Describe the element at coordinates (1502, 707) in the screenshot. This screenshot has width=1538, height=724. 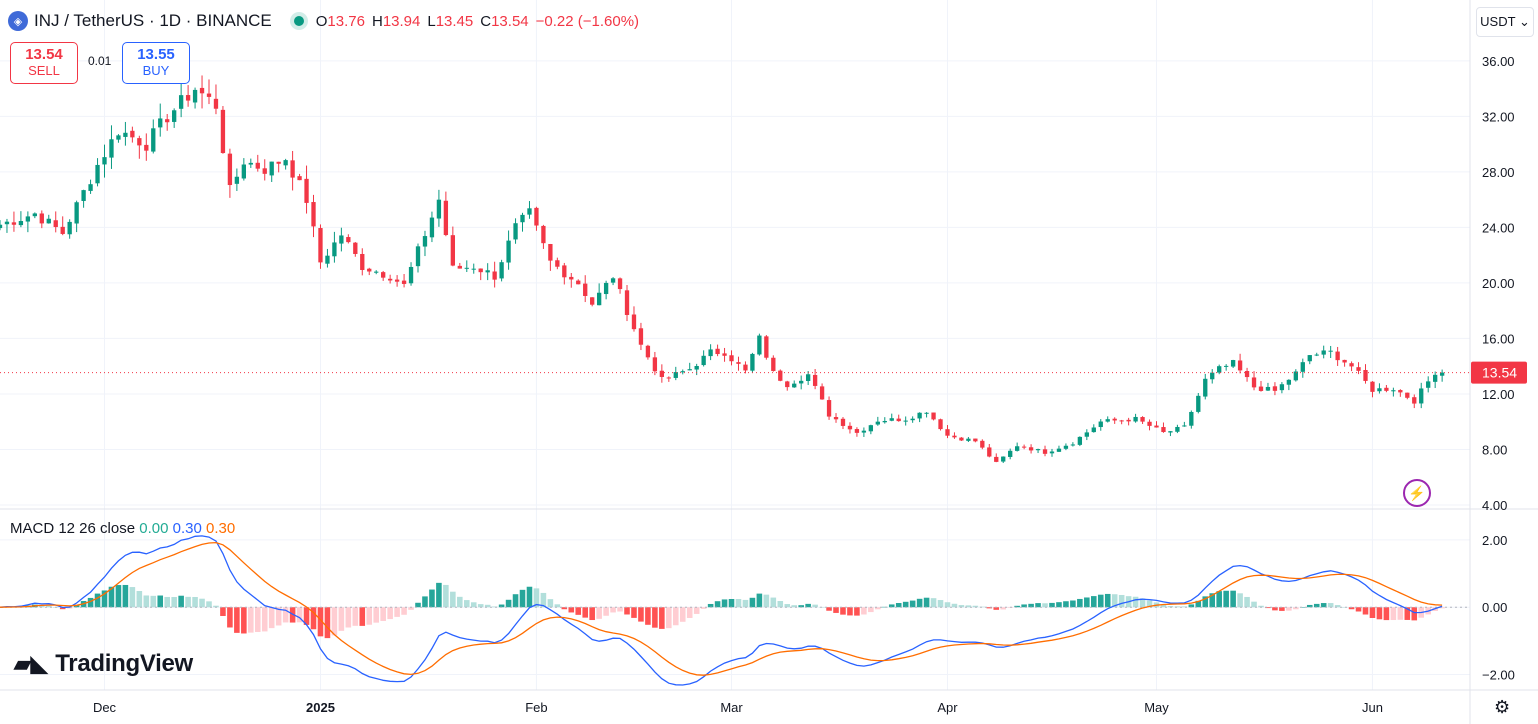
I see `gear-icon: ⚙` at that location.